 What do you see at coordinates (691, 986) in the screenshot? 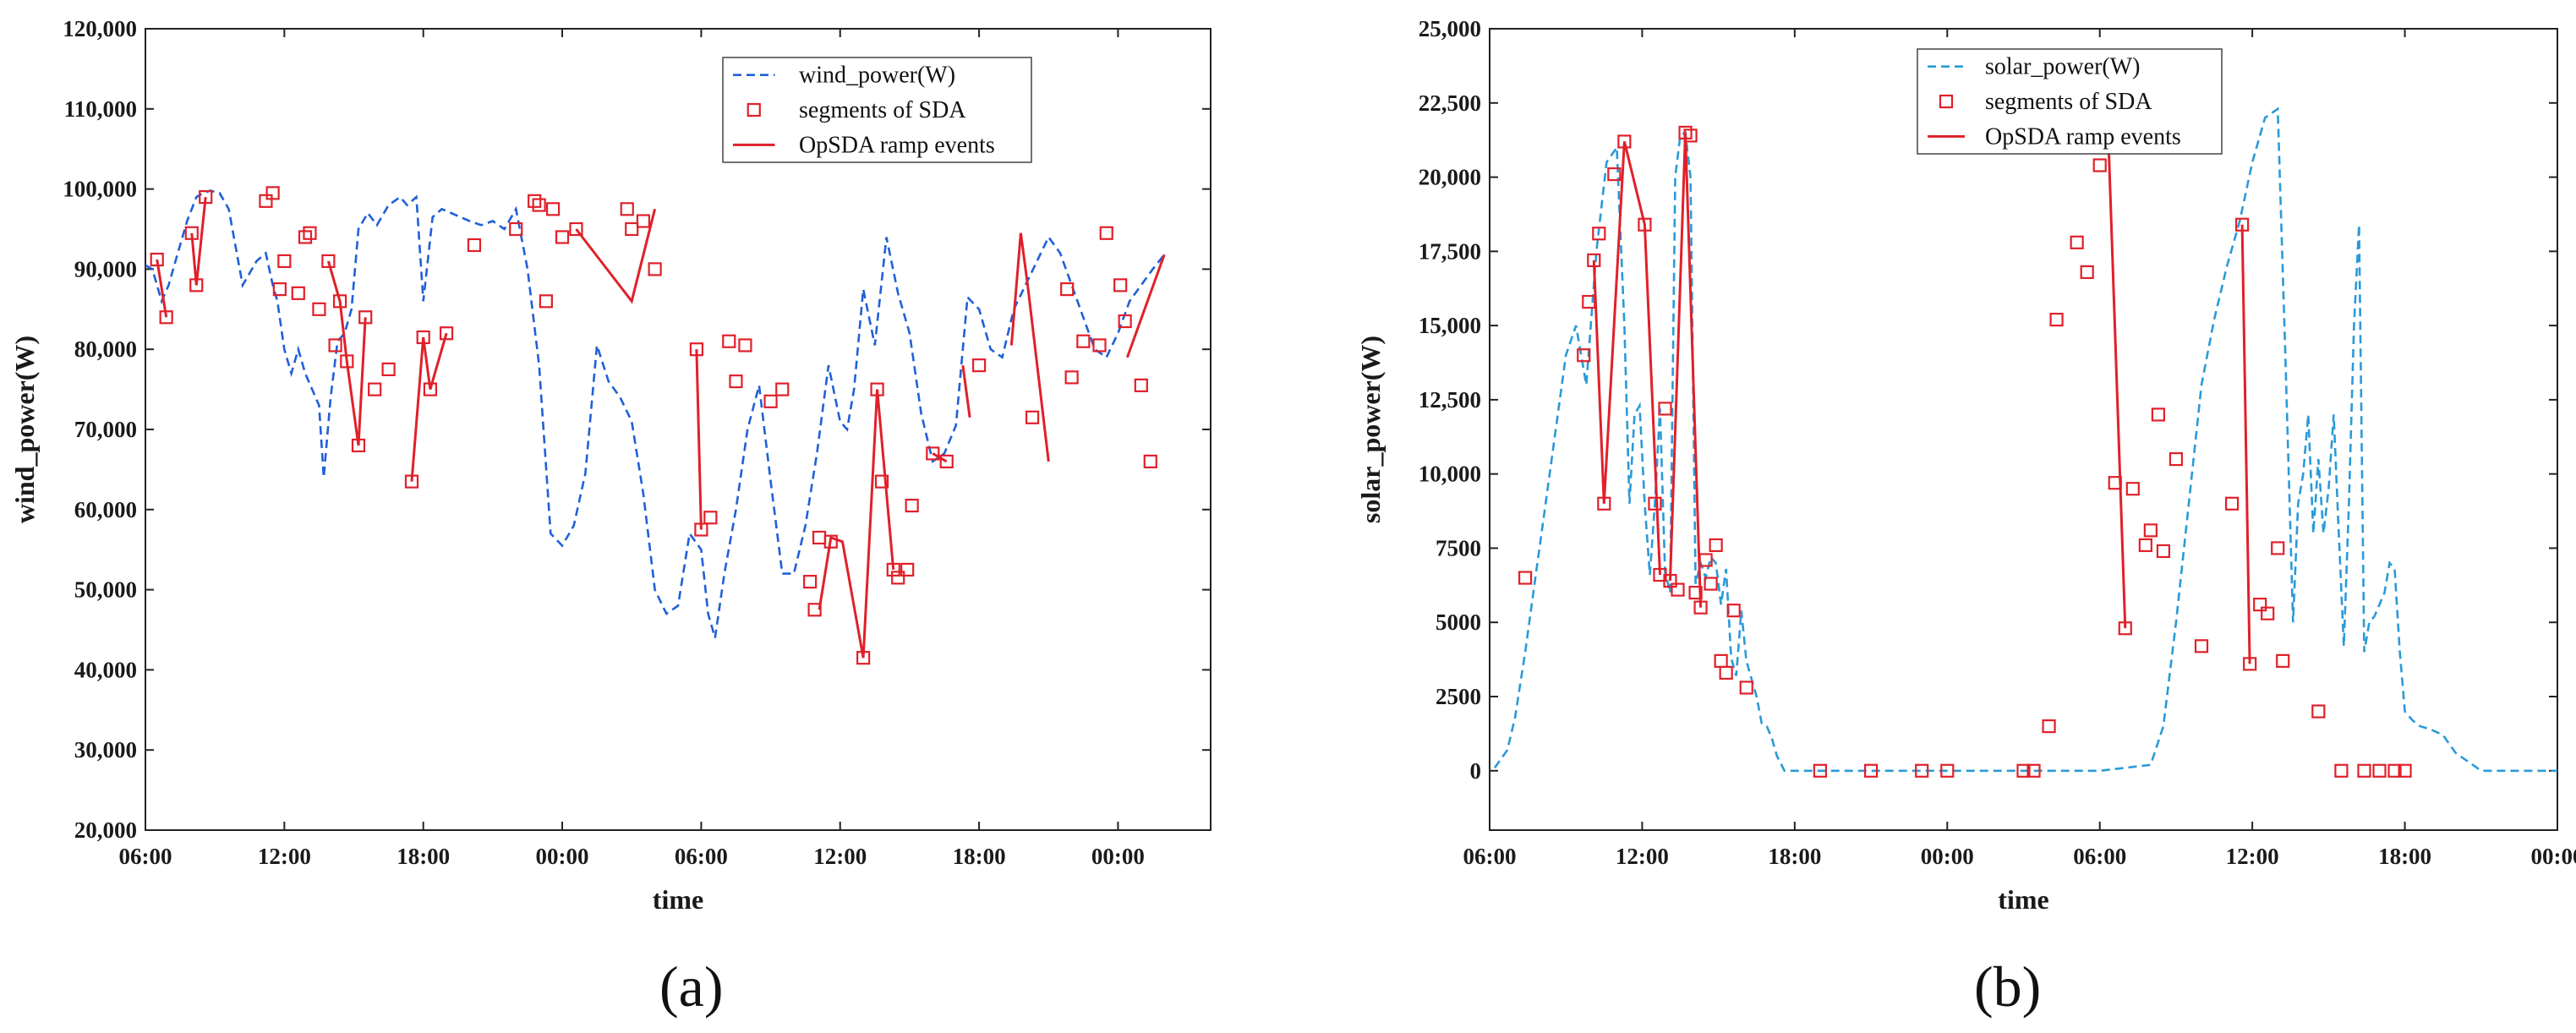
I see `panel-label: (a)` at bounding box center [691, 986].